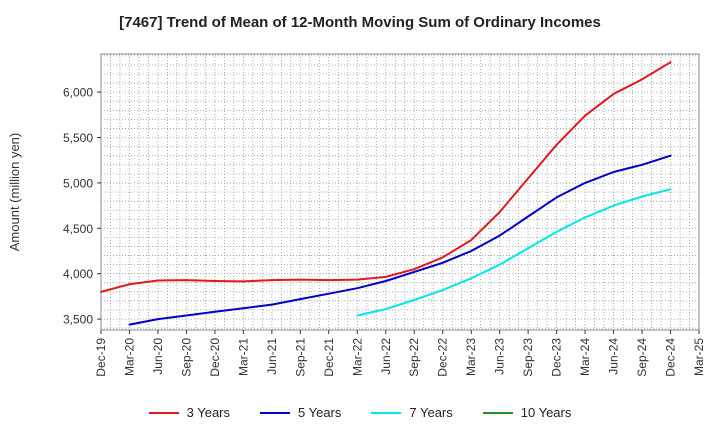  I want to click on y-tick-label: 4,500, so click(78, 229).